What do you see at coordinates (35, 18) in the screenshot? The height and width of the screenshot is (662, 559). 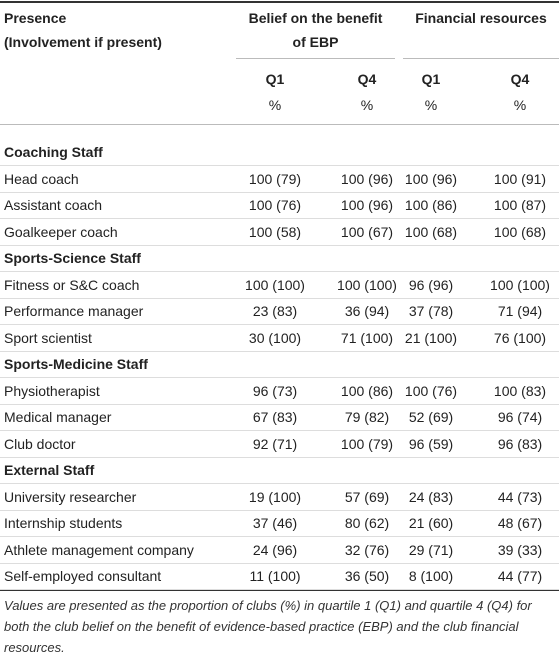 I see `header-text: Presence` at bounding box center [35, 18].